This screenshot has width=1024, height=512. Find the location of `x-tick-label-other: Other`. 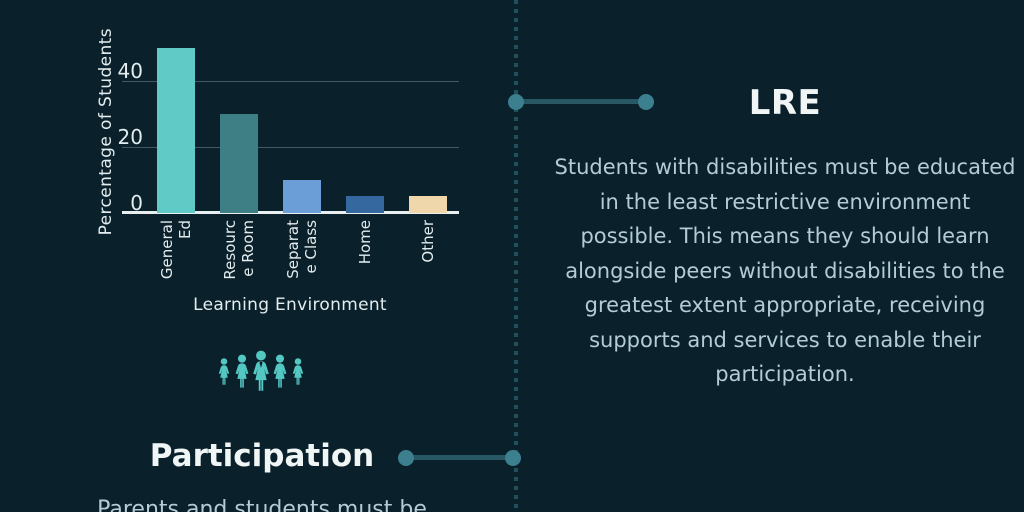

x-tick-label-other: Other is located at coordinates (428, 241).